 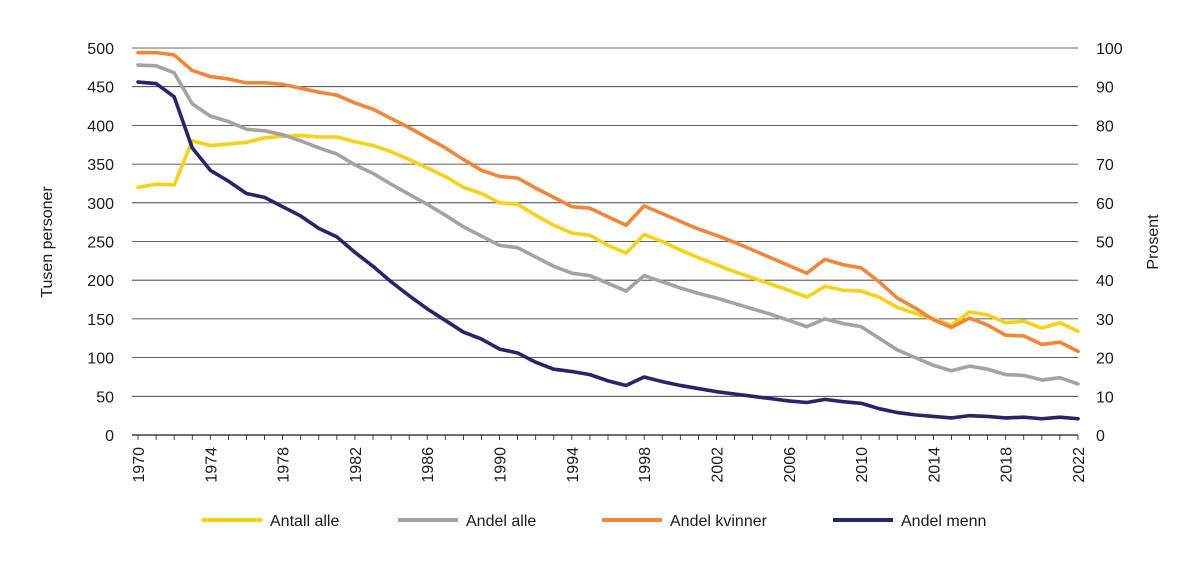 What do you see at coordinates (100, 126) in the screenshot?
I see `y-left-tick-label: 400` at bounding box center [100, 126].